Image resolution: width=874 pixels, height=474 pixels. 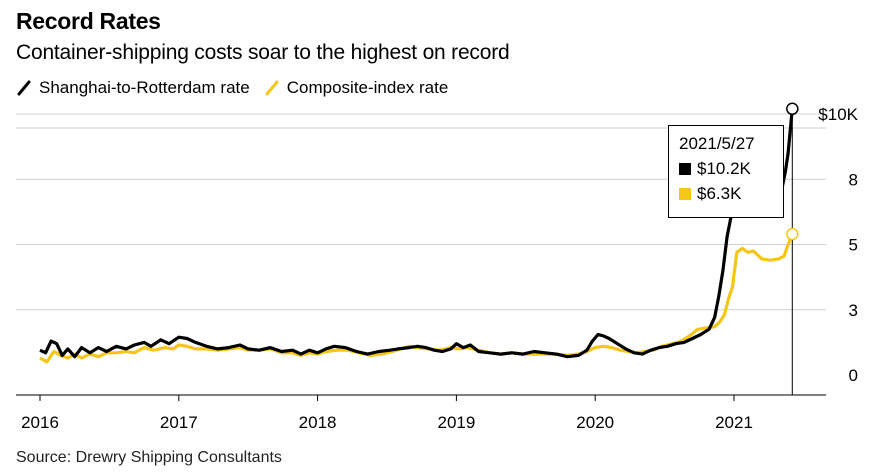 I want to click on swatch-black-icon, so click(x=685, y=169).